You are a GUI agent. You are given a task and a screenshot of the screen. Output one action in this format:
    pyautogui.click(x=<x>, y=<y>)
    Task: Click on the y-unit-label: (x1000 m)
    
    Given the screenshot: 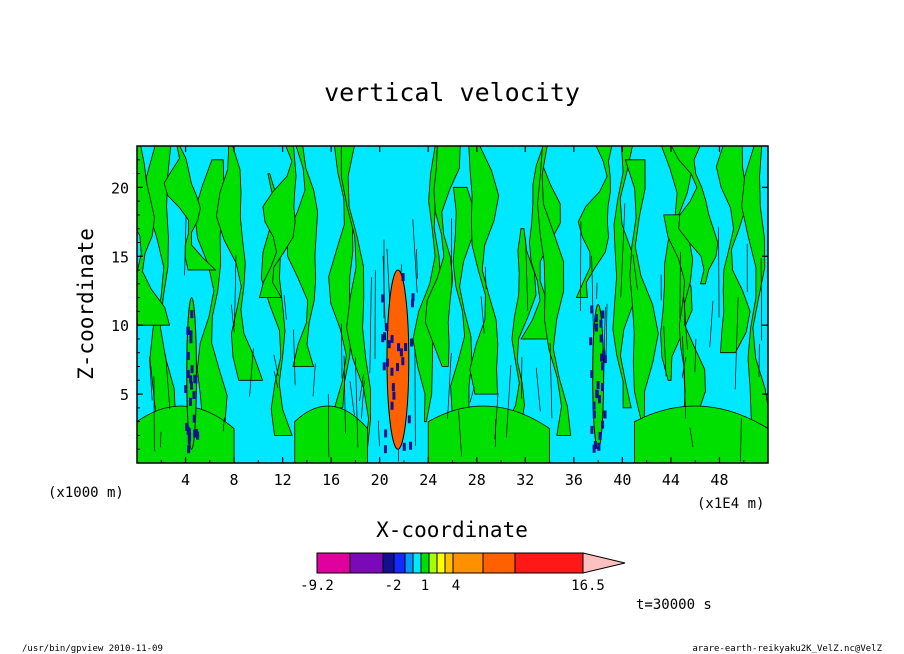 What is the action you would take?
    pyautogui.click(x=86, y=493)
    